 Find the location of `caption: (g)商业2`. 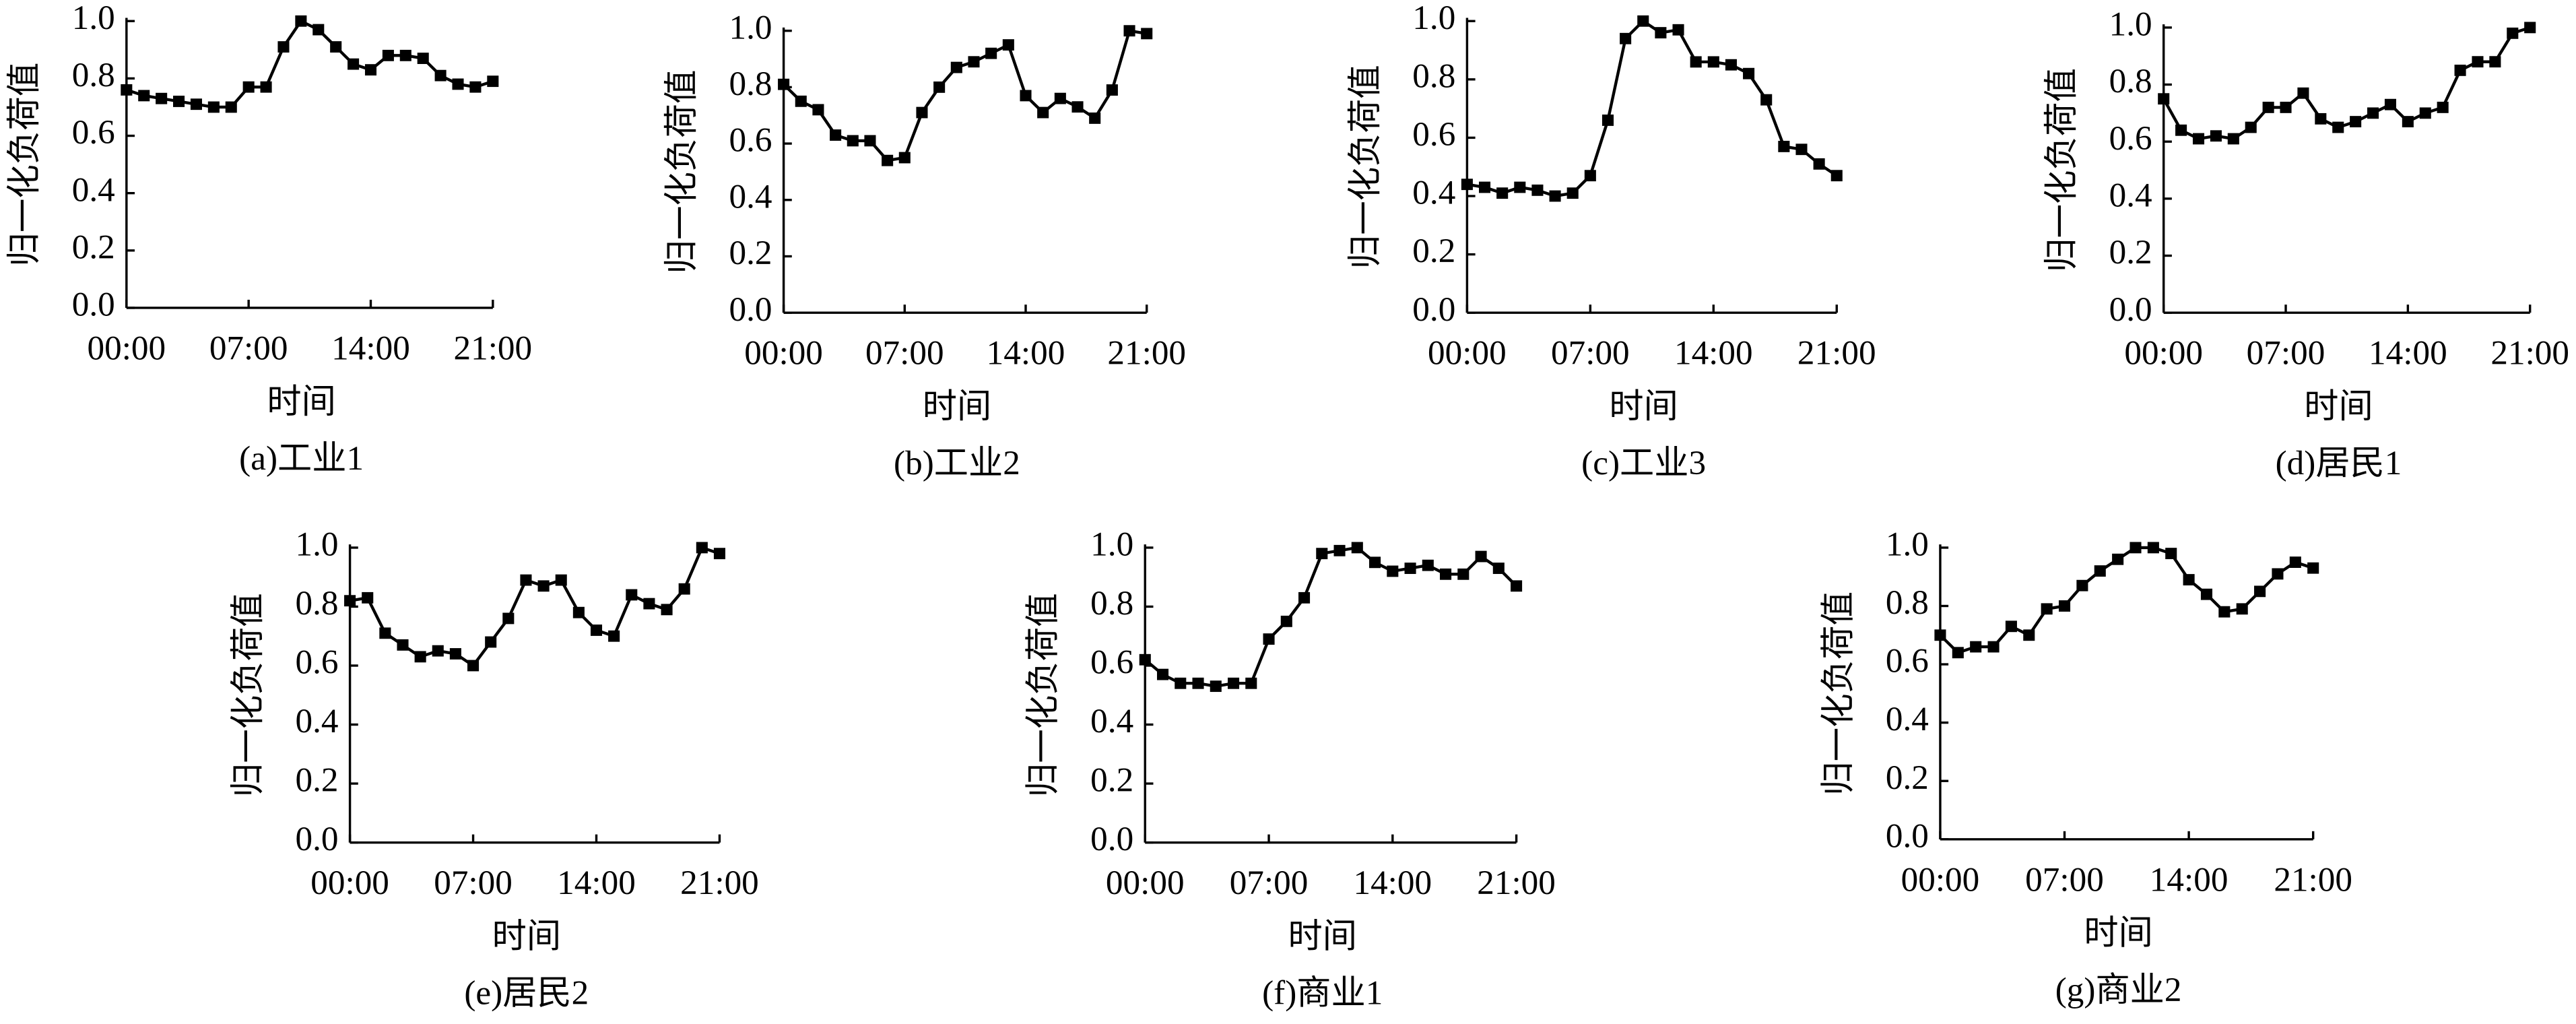

caption: (g)商业2 is located at coordinates (2118, 990).